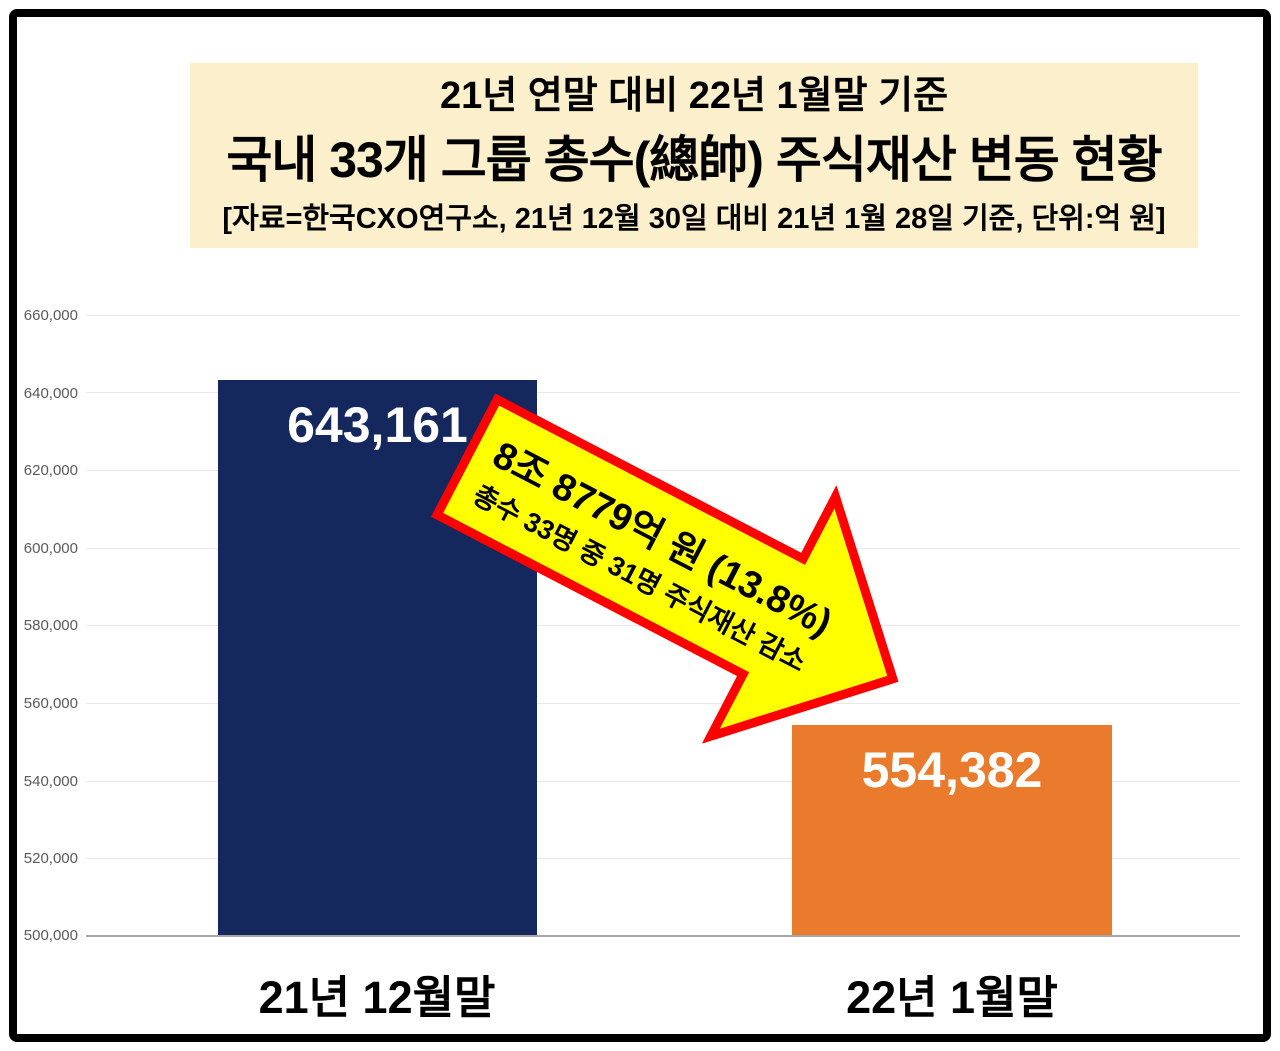 The image size is (1280, 1051). Describe the element at coordinates (50, 781) in the screenshot. I see `y-tick-label: 540,000` at that location.